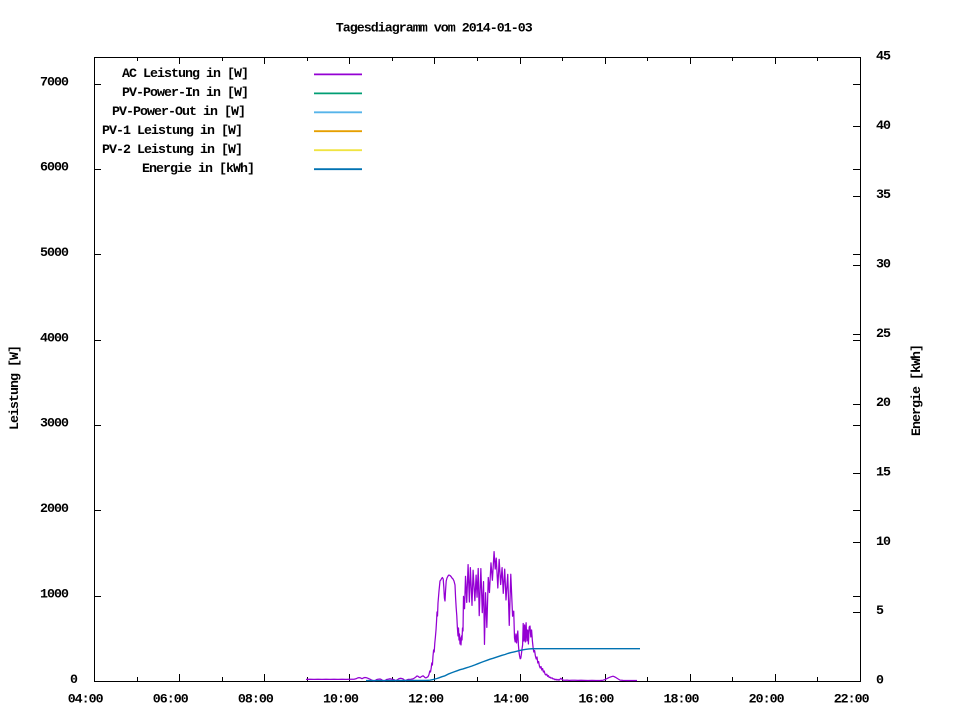  Describe the element at coordinates (426, 699) in the screenshot. I see `svg-text: 12:00` at that location.